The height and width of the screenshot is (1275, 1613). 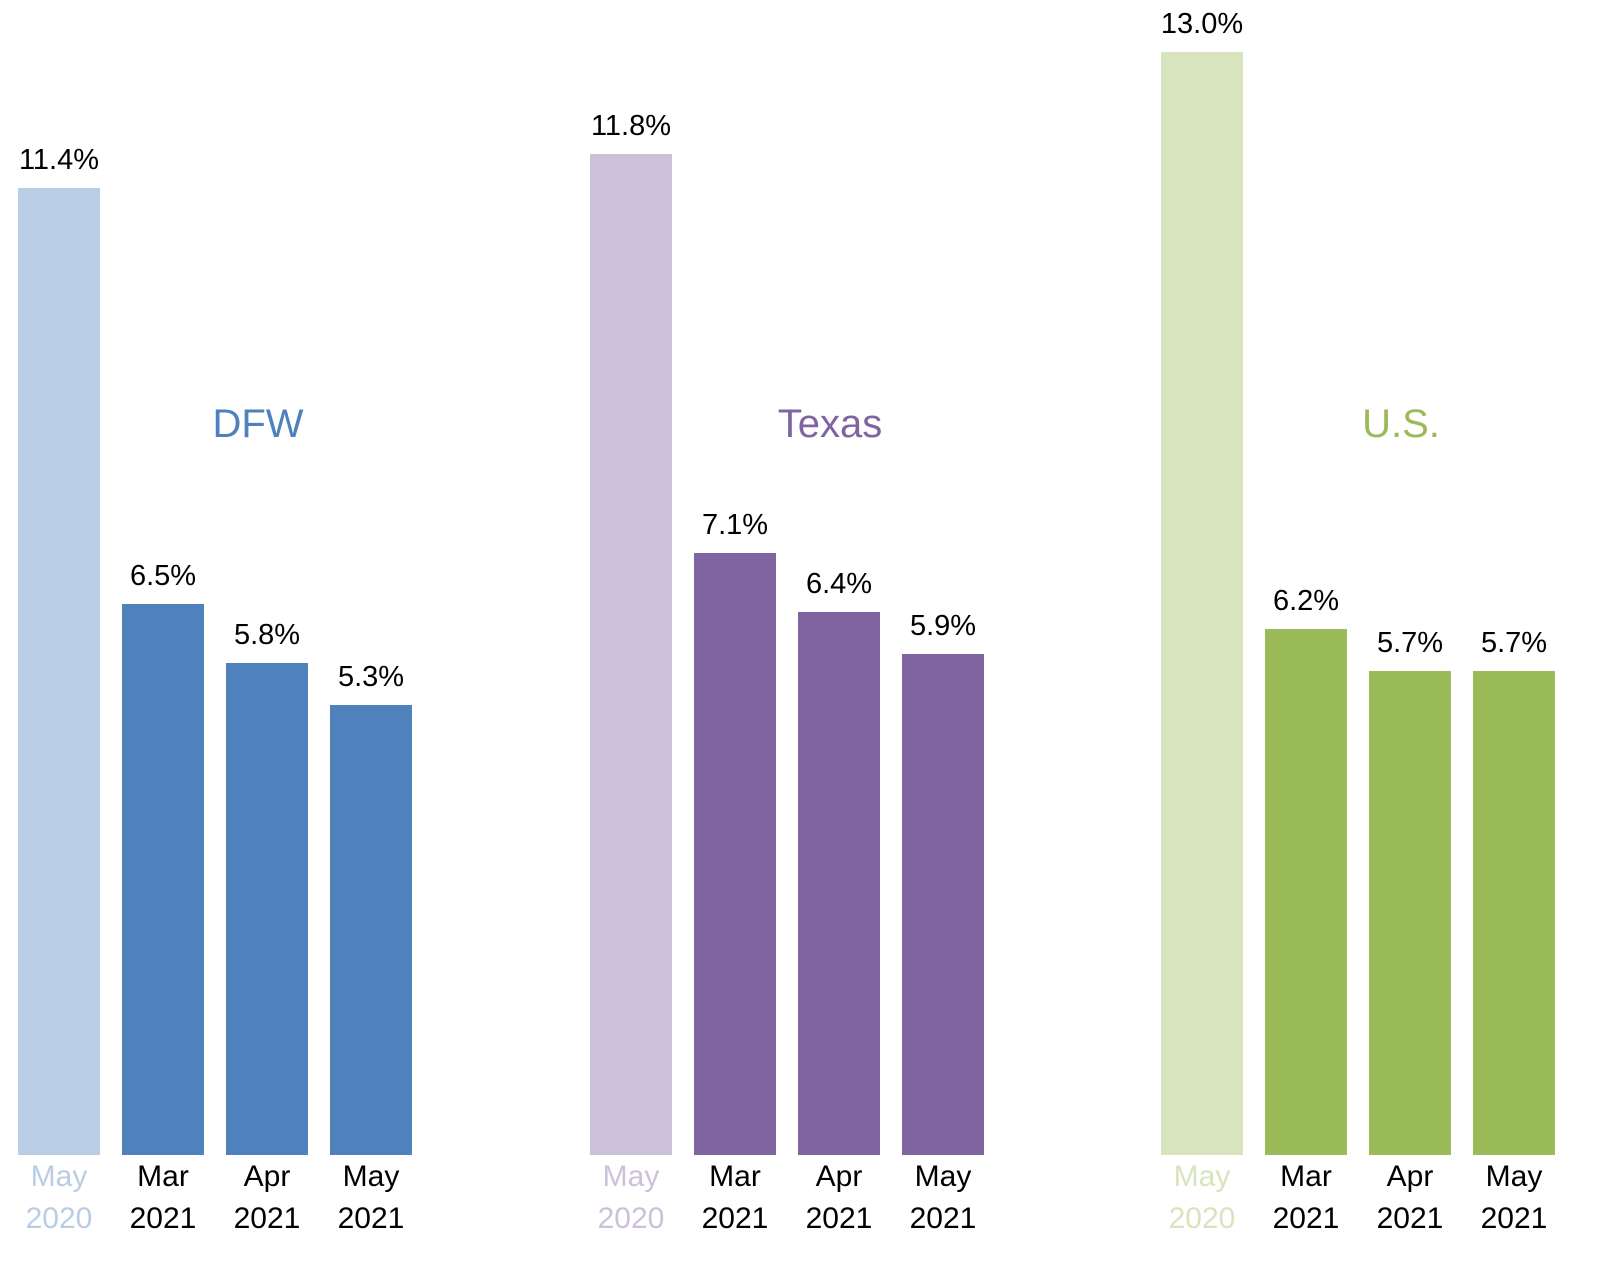 I want to click on panel-title: DFW, so click(x=258, y=424).